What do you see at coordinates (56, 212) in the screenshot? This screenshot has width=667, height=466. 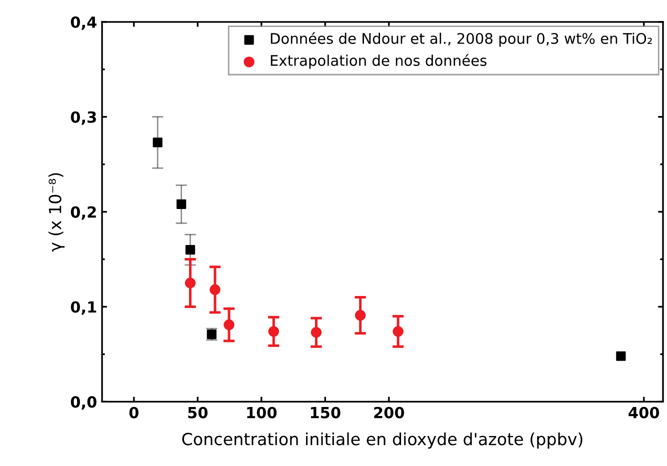 I see `y-axis-title: γ (x 10⁻⁸)` at bounding box center [56, 212].